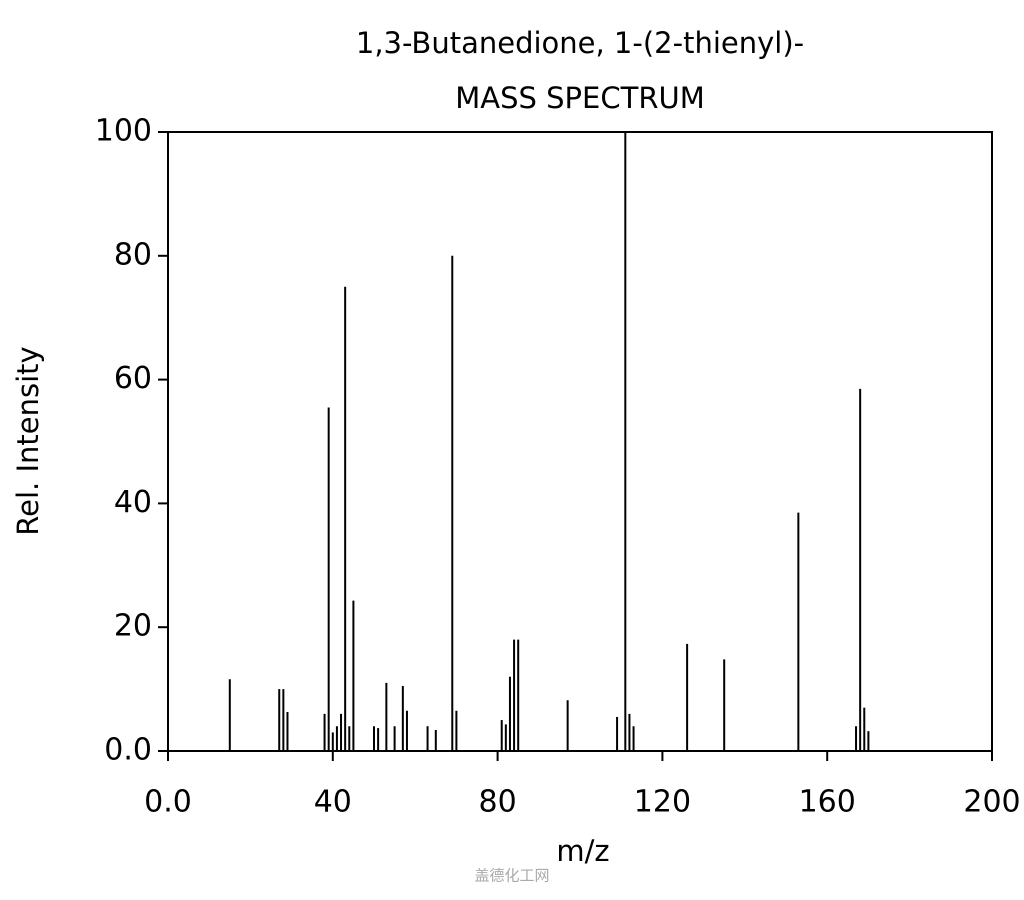 This screenshot has width=1024, height=900. I want to click on x-tick-label: 40, so click(333, 802).